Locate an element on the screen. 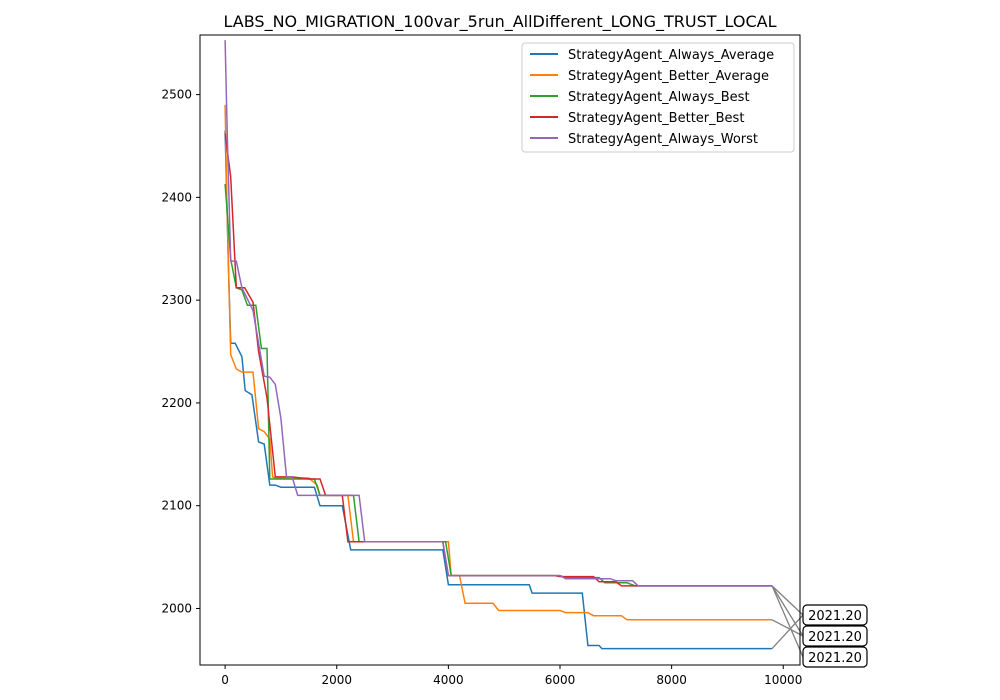  annotation-leaders is located at coordinates (787, 621).